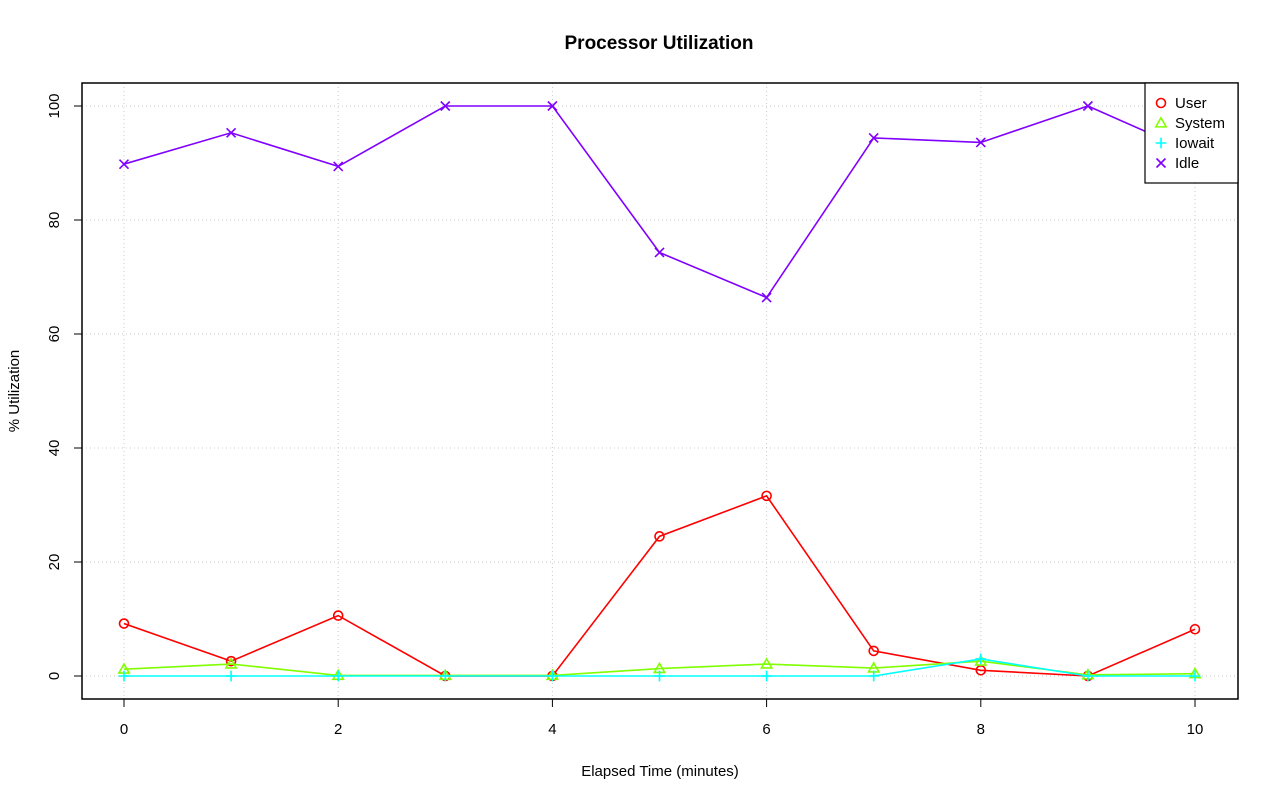 Image resolution: width=1280 pixels, height=801 pixels. Describe the element at coordinates (54, 676) in the screenshot. I see `y-tick-label: 0` at that location.